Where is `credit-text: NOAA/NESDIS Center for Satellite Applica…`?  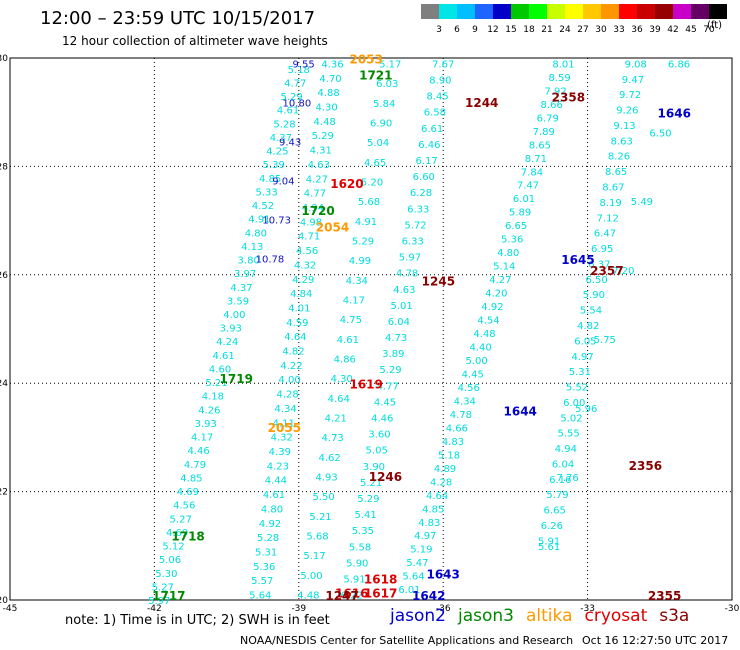 credit-text: NOAA/NESDIS Center for Satellite Applica… is located at coordinates (407, 640).